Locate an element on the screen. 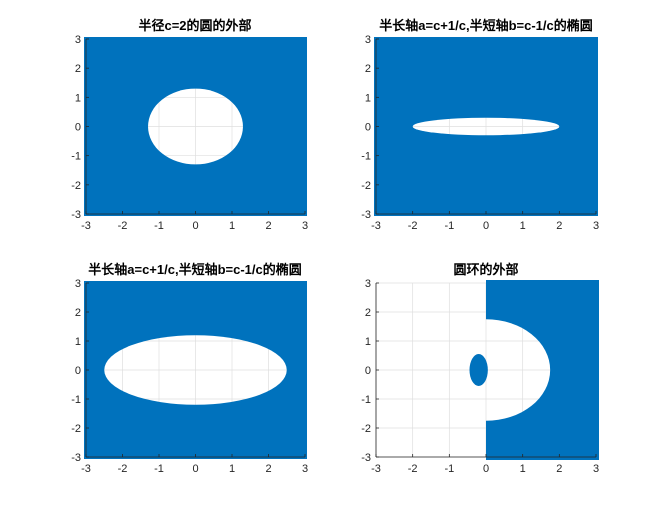 The width and height of the screenshot is (659, 512). subplot-3-title: 半长轴a=c+1/c,半短轴b=c-1/c的椭圆 is located at coordinates (195, 269).